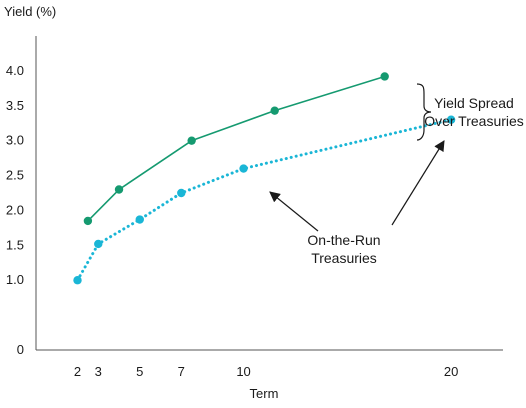 The image size is (526, 408). I want to click on y-tick-label: 3.5, so click(15, 105).